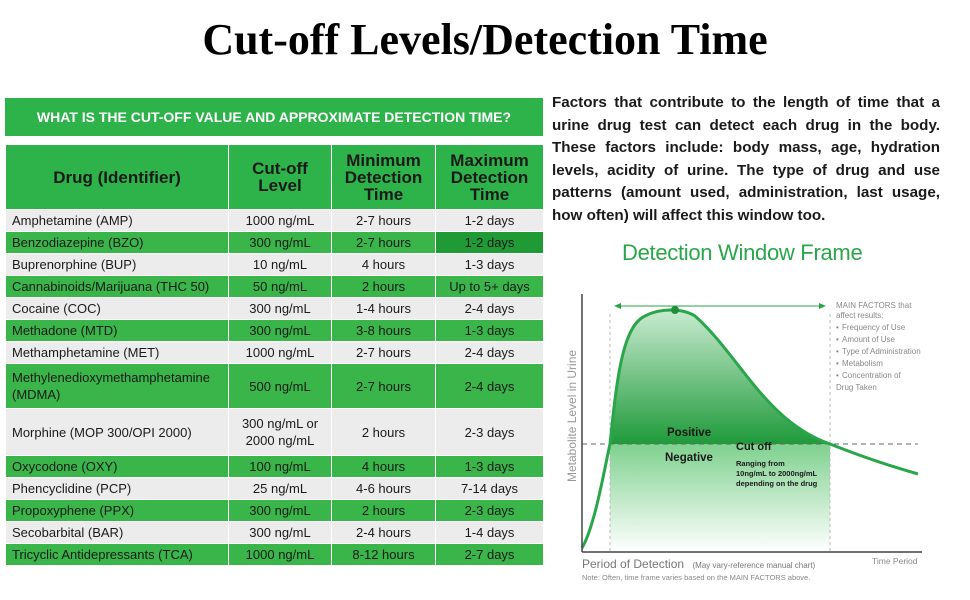 Image resolution: width=970 pixels, height=600 pixels. Describe the element at coordinates (117, 177) in the screenshot. I see `header-drug: Drug (Identifier)` at that location.